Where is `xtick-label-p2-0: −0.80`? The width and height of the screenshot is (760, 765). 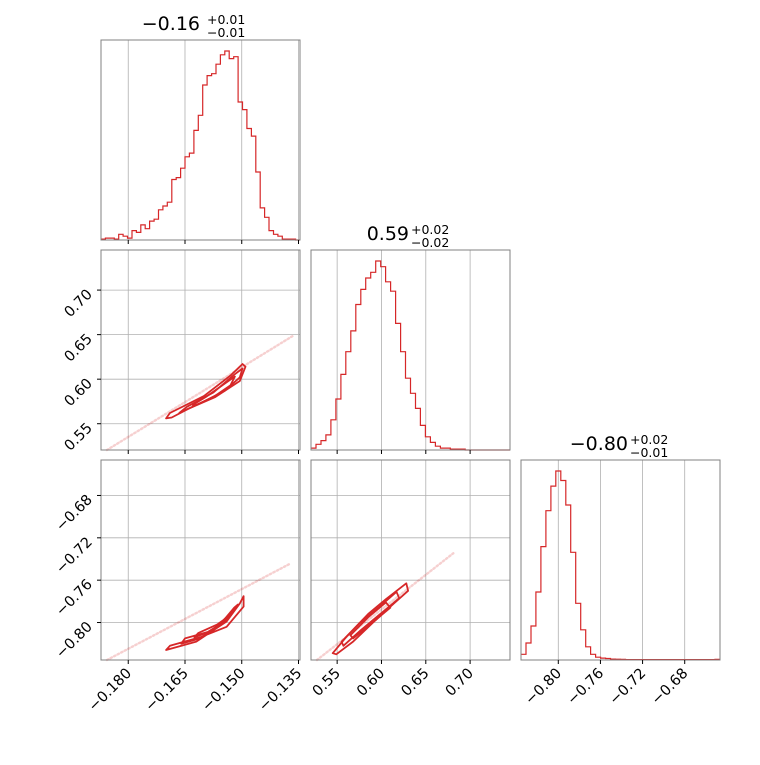
xtick-label-p2-0: −0.80 is located at coordinates (543, 687).